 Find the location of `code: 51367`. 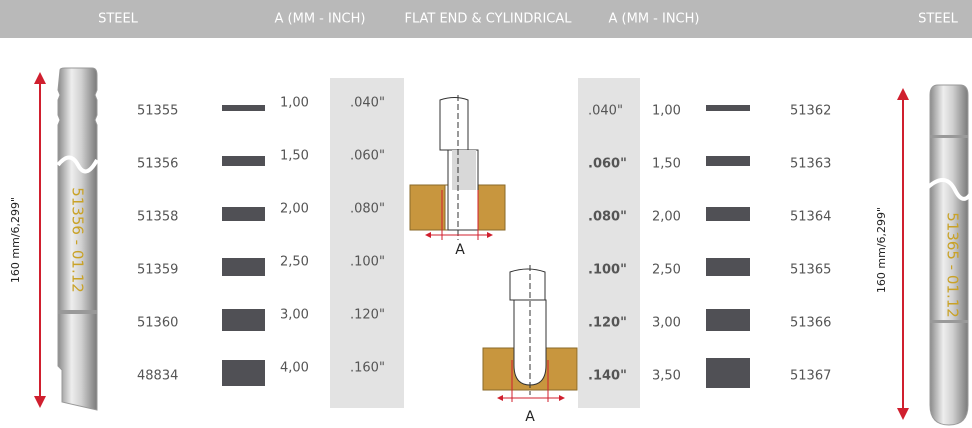

code: 51367 is located at coordinates (810, 376).